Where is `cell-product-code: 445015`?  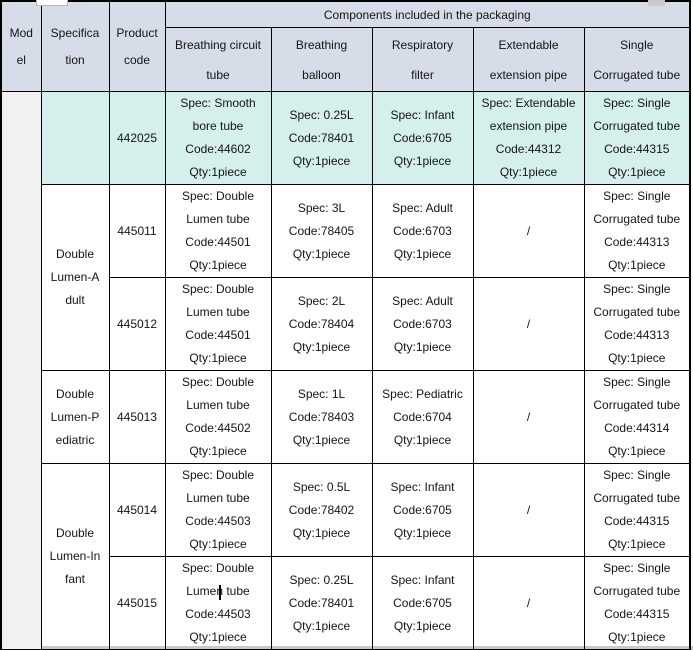 cell-product-code: 445015 is located at coordinates (137, 603).